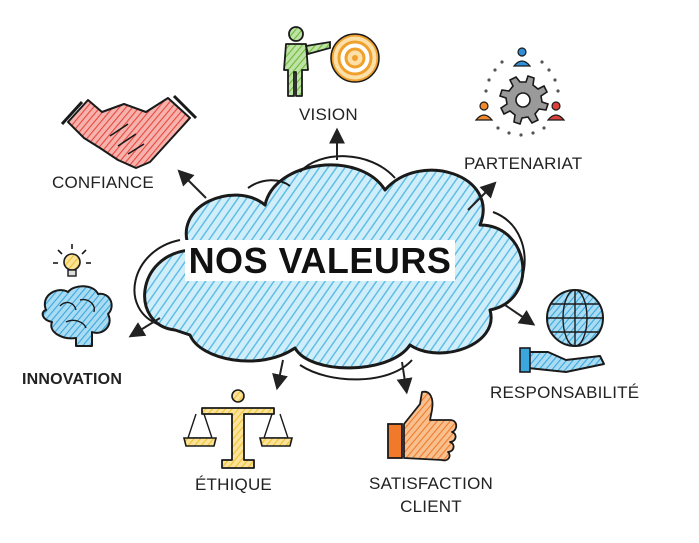  What do you see at coordinates (280, 375) in the screenshot?
I see `arrow-ethique` at bounding box center [280, 375].